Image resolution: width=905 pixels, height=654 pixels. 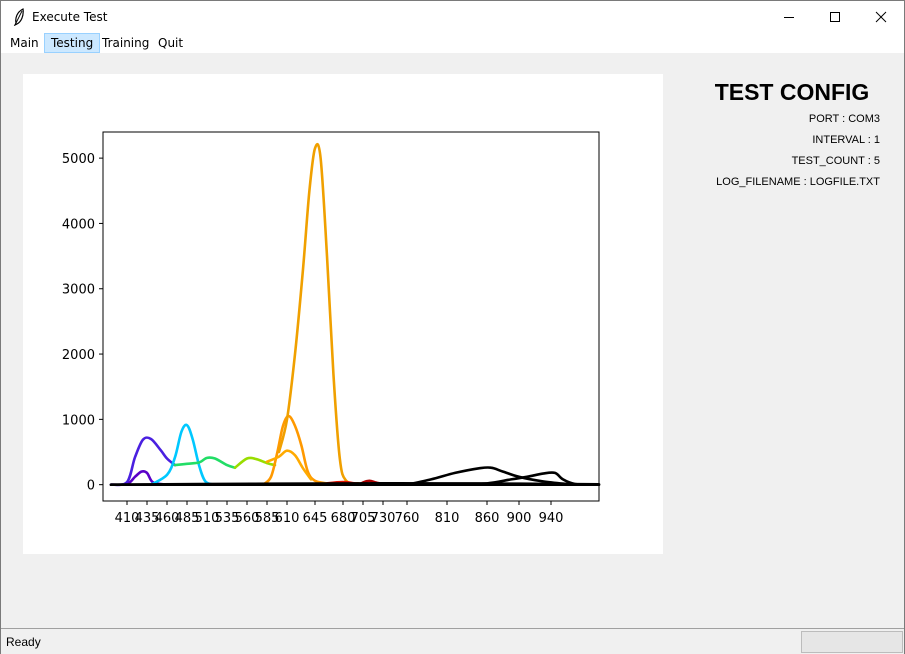 What do you see at coordinates (78, 355) in the screenshot?
I see `y-tick-label: 2000` at bounding box center [78, 355].